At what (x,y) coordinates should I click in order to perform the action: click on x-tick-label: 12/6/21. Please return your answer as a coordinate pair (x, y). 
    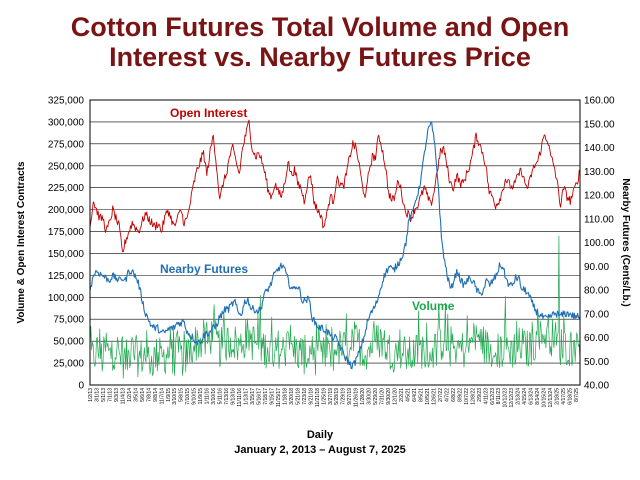
    Looking at the image, I should click on (434, 396).